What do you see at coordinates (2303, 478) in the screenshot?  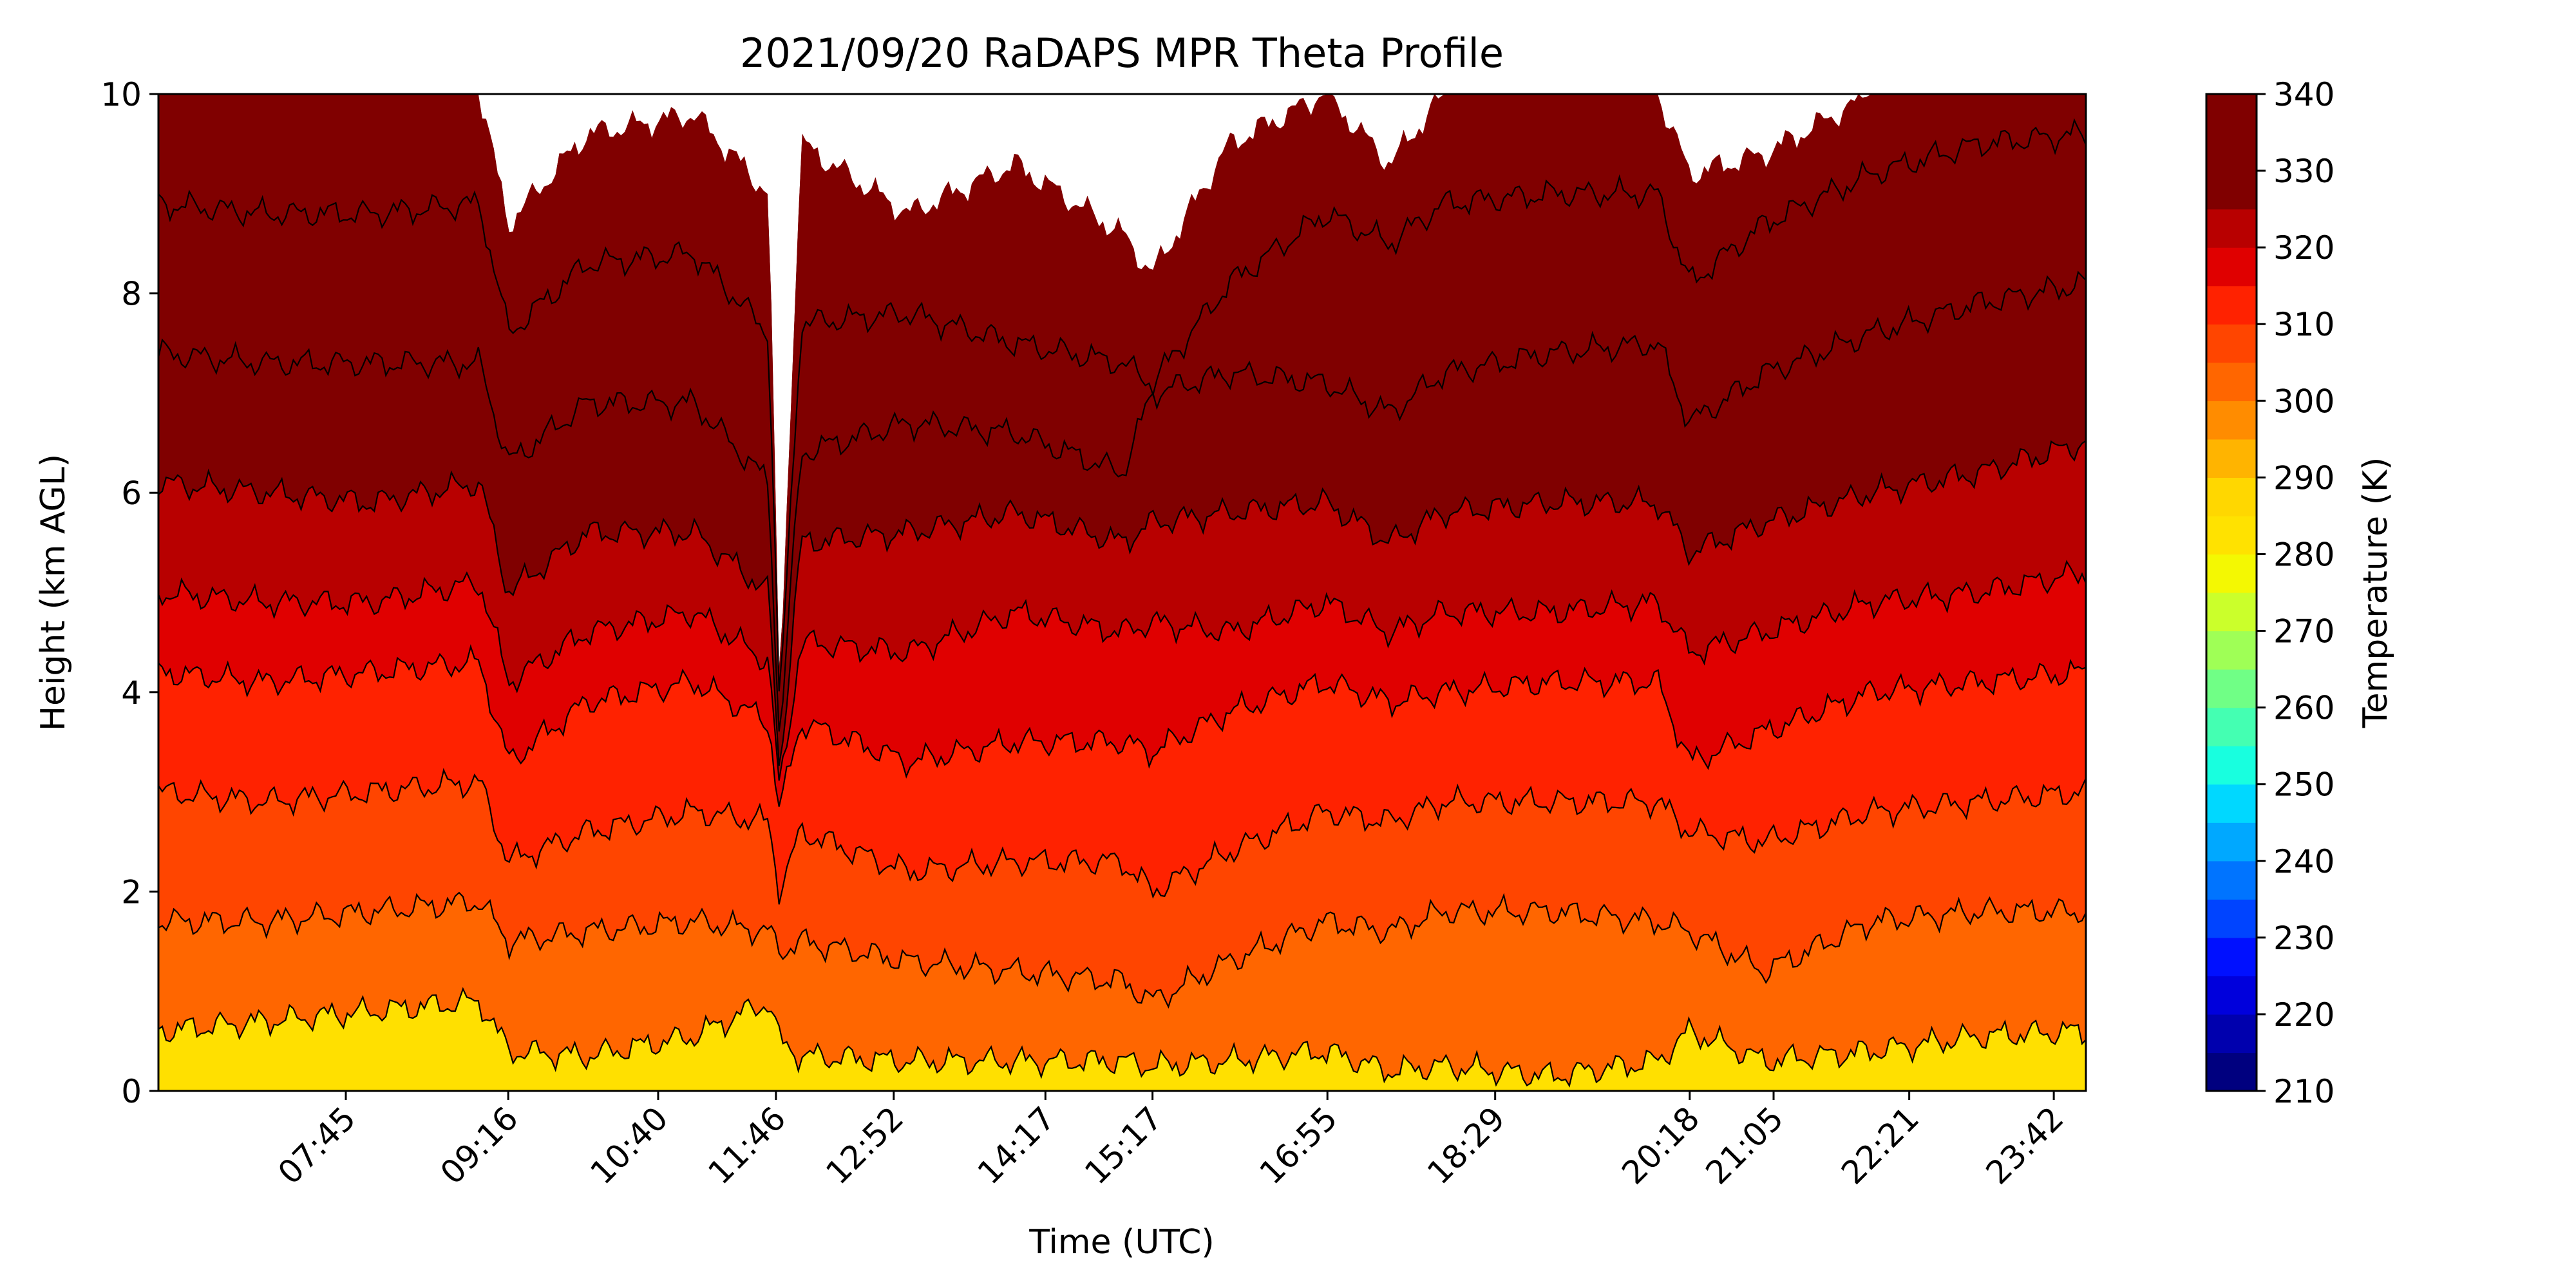 I see `colorbar-tick-label: 290` at bounding box center [2303, 478].